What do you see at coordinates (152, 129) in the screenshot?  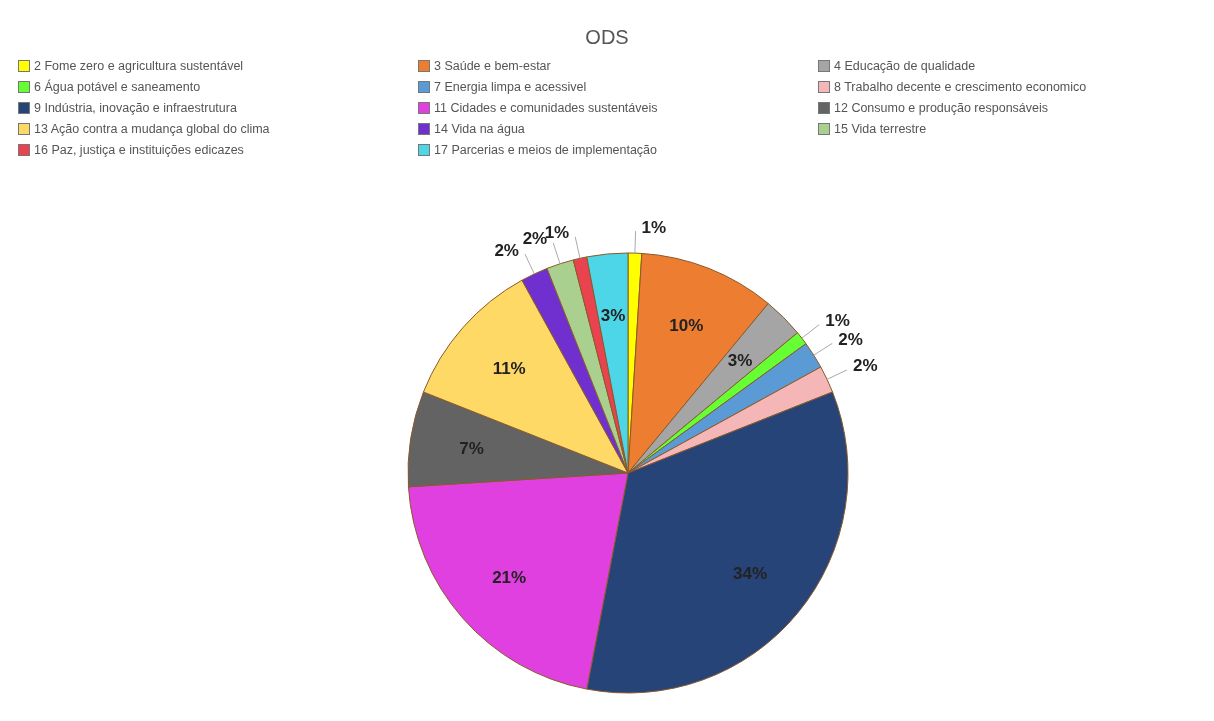 I see `legend-label: 13 Ação contra a mudança global do clima` at bounding box center [152, 129].